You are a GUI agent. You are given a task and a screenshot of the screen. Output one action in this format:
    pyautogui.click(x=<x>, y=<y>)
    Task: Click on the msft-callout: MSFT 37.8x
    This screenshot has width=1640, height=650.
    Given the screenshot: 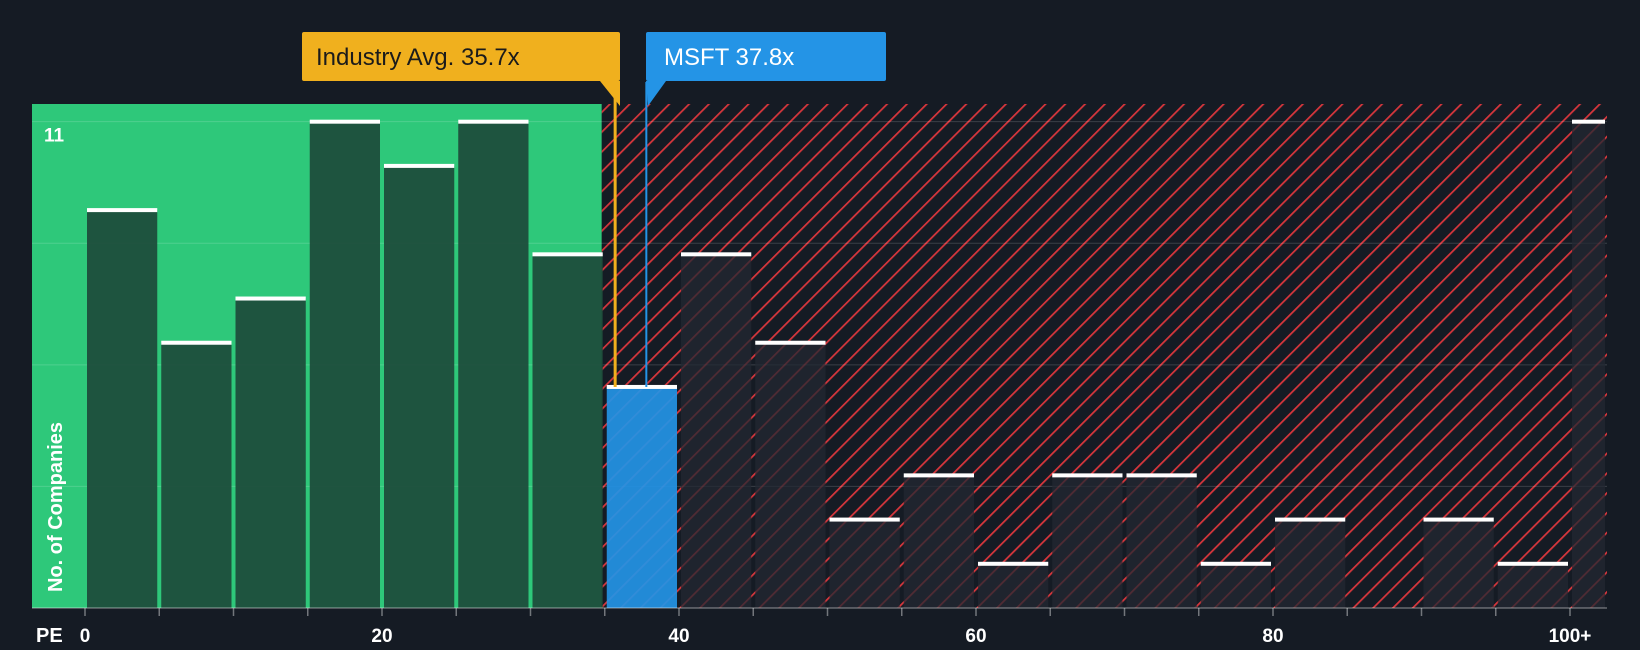 What is the action you would take?
    pyautogui.click(x=766, y=69)
    